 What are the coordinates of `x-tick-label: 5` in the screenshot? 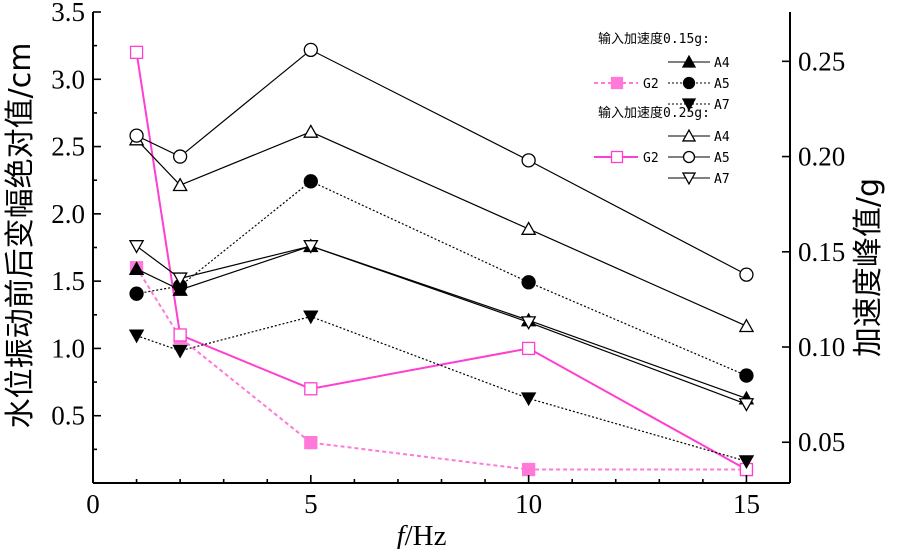 It's located at (311, 504).